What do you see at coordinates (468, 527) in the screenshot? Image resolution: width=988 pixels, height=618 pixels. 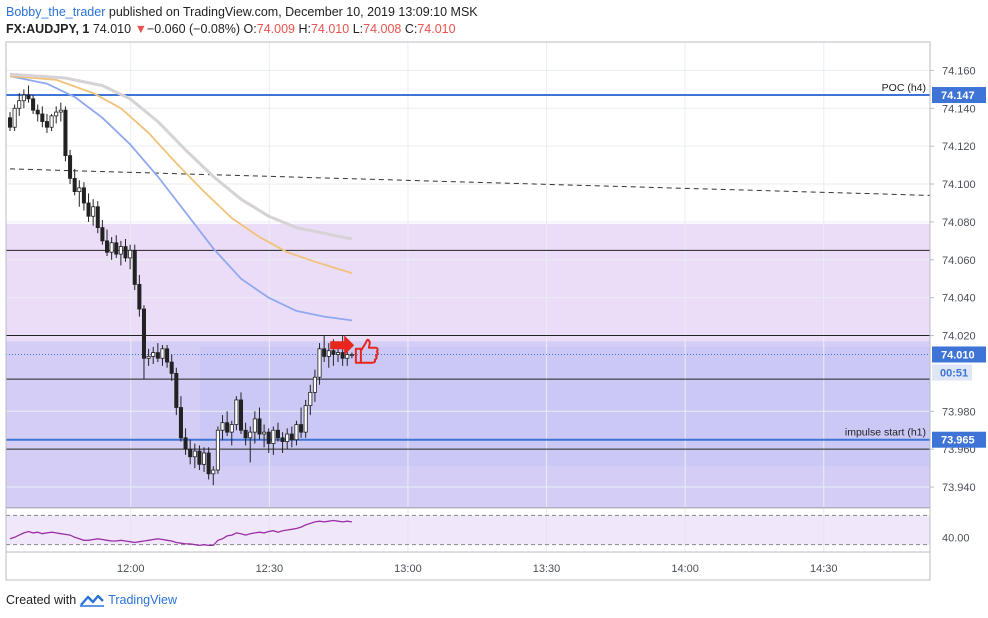 I see `rsi-pane` at bounding box center [468, 527].